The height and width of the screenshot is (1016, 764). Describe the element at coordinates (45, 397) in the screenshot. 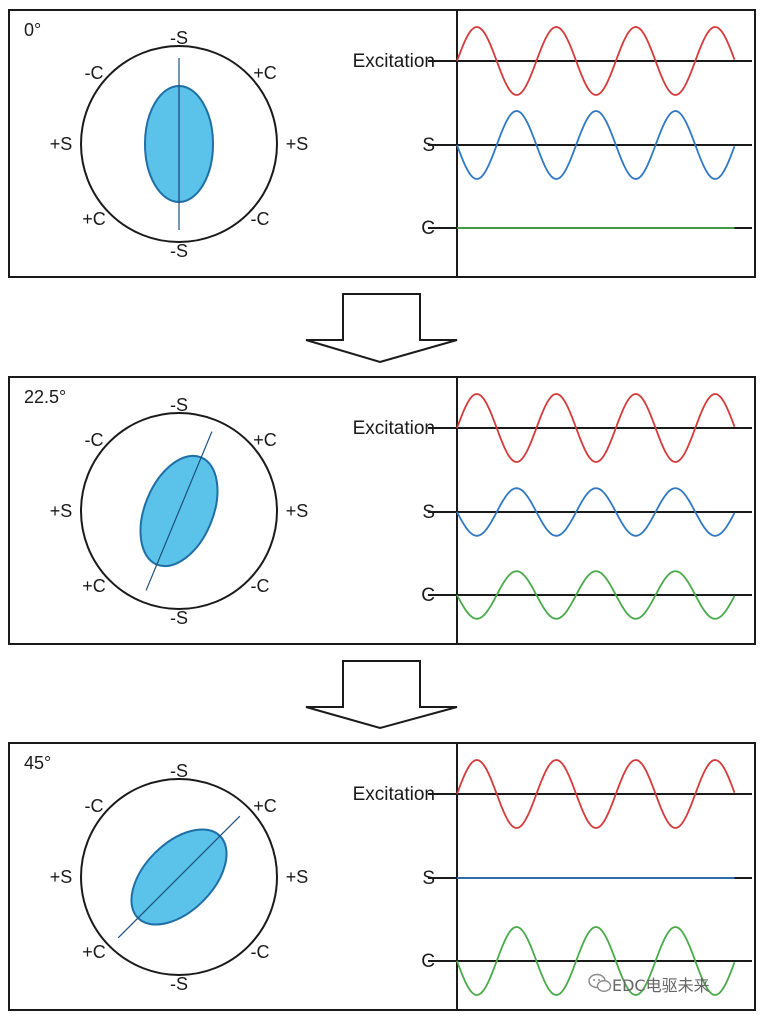

I see `angle-label: 22.5°` at that location.